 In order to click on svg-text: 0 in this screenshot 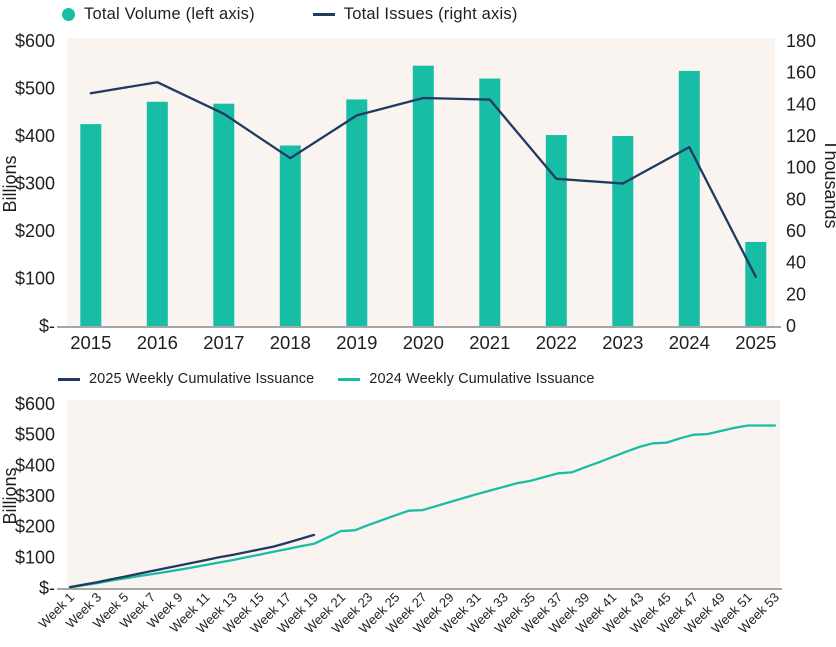, I will do `click(791, 326)`.